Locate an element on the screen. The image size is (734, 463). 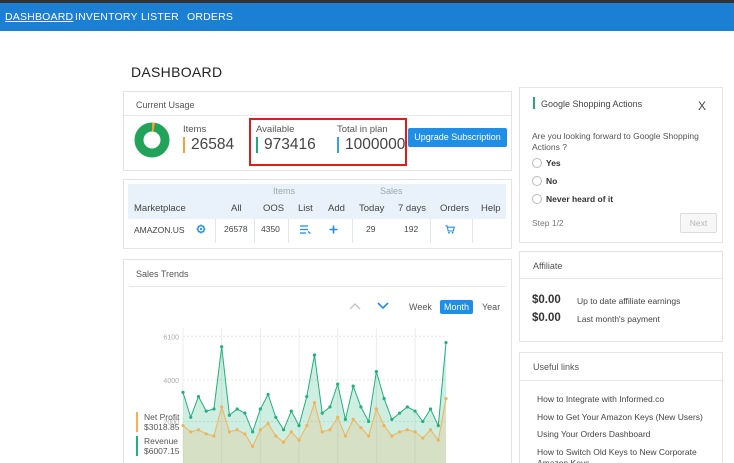
items-group-header: Items is located at coordinates (284, 191).